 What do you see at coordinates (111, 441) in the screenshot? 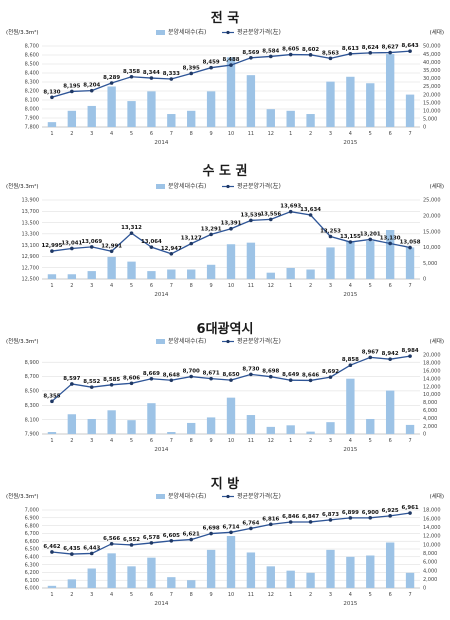
I see `category-label: 4` at bounding box center [111, 441].